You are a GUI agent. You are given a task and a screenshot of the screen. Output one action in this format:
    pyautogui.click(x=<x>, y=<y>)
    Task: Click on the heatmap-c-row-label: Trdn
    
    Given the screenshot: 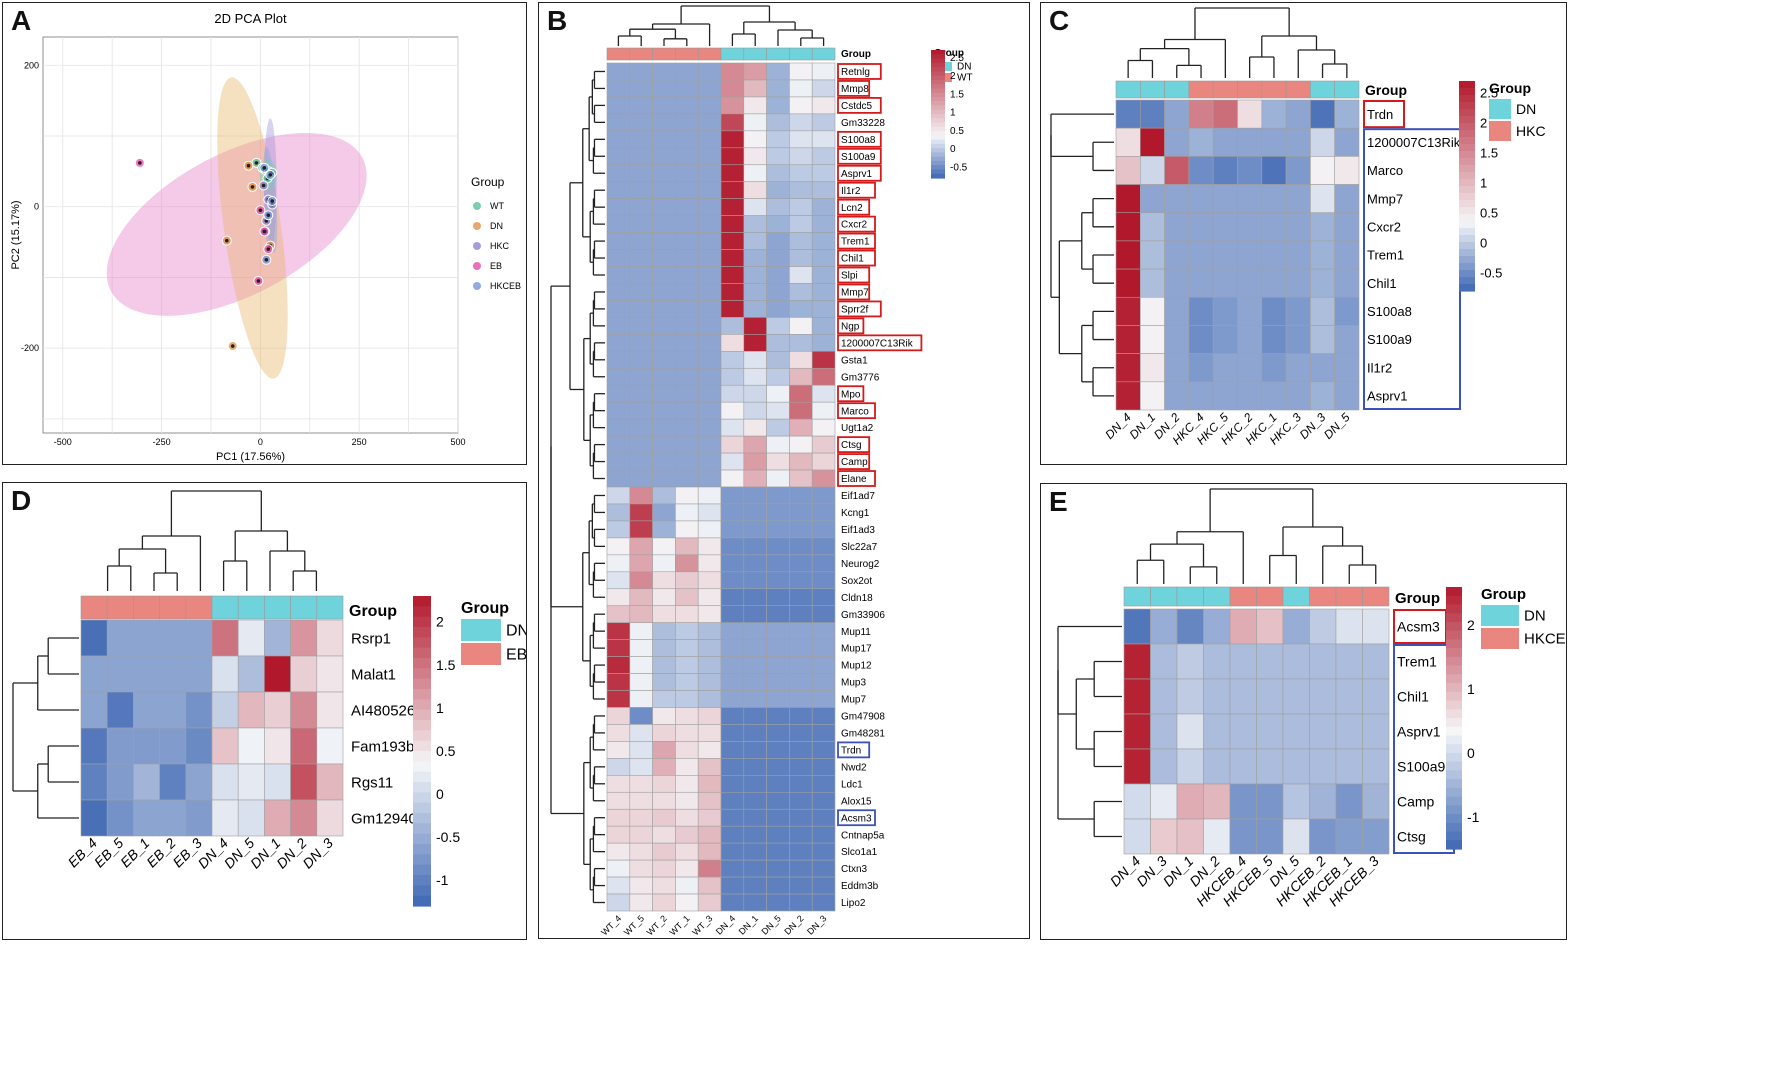 What is the action you would take?
    pyautogui.click(x=1380, y=114)
    